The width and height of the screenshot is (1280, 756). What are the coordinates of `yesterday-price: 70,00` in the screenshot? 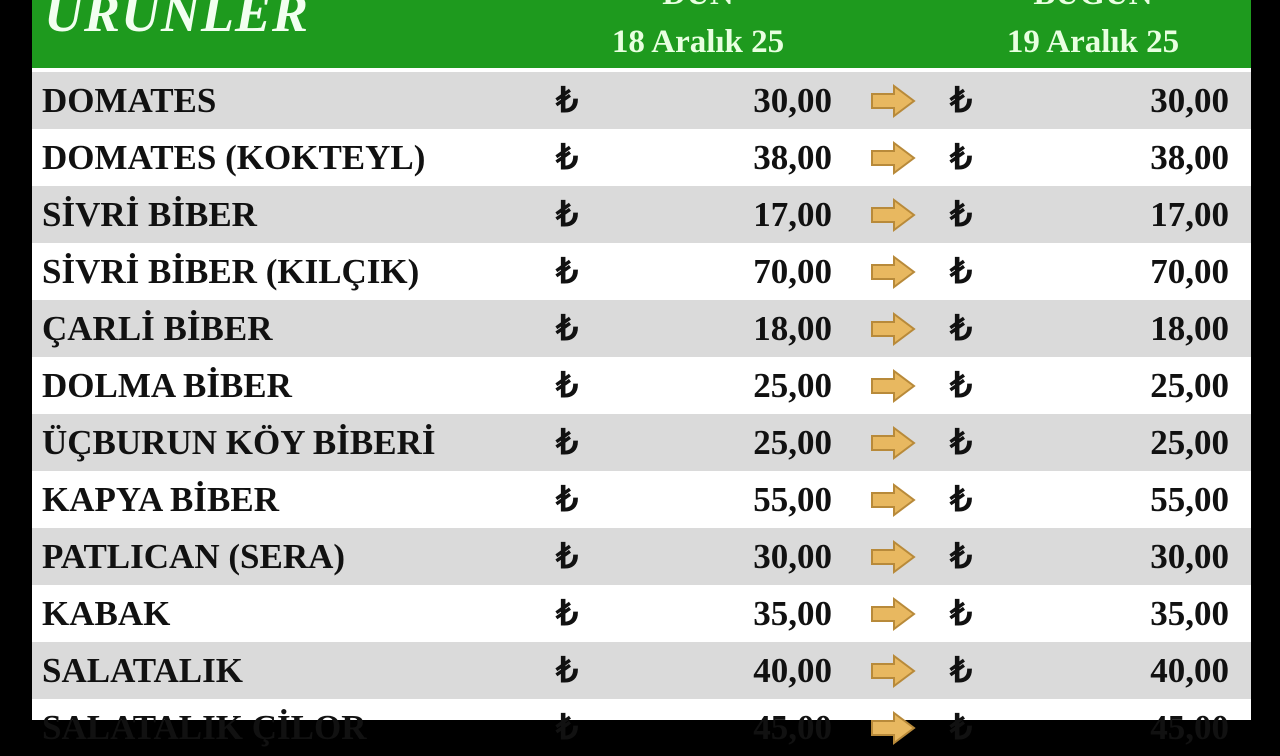 It's located at (792, 271).